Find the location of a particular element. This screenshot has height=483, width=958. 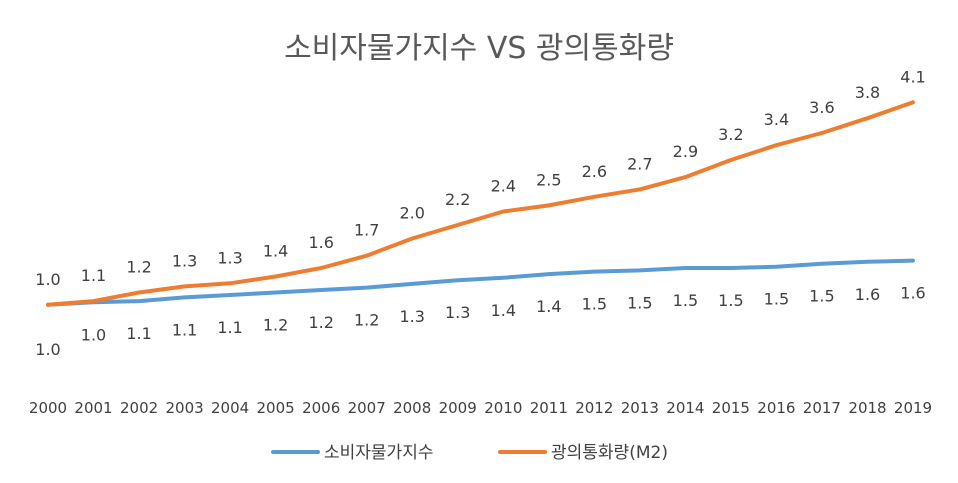

x-tick-label-10: 2010 is located at coordinates (503, 408).